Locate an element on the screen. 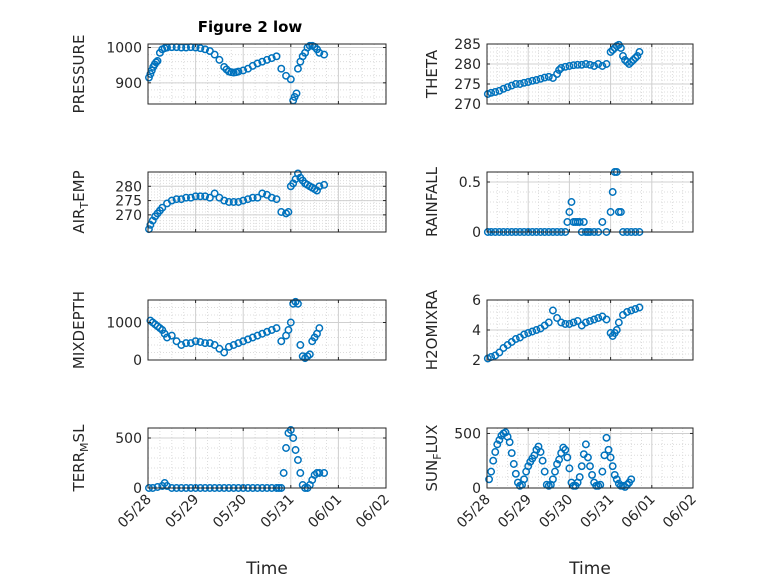  subplot-5: 0 1000 MIXDEPTH is located at coordinates (228, 330).